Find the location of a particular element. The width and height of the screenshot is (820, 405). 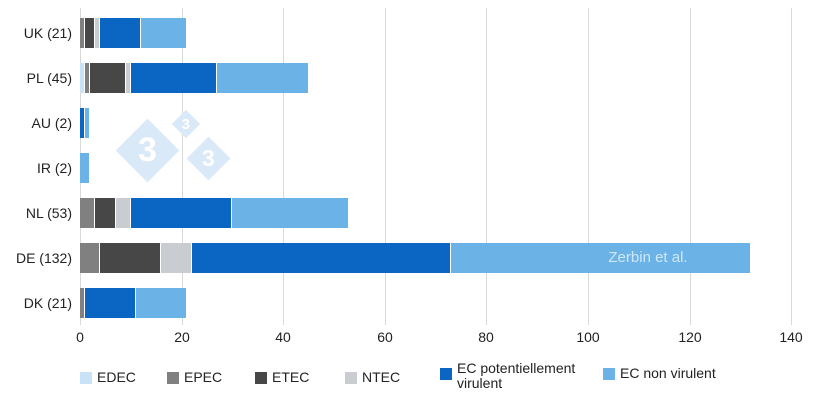

category-label-au: AU (2) is located at coordinates (51, 123).